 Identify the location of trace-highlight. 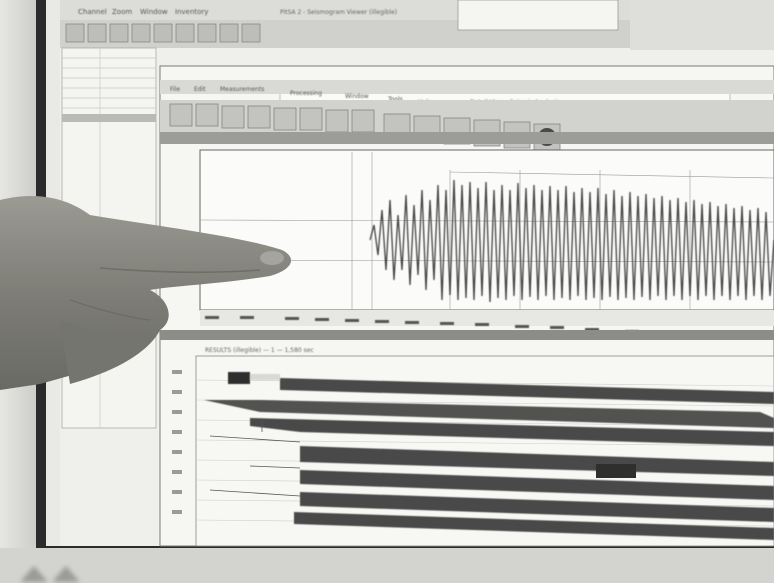
(616, 471).